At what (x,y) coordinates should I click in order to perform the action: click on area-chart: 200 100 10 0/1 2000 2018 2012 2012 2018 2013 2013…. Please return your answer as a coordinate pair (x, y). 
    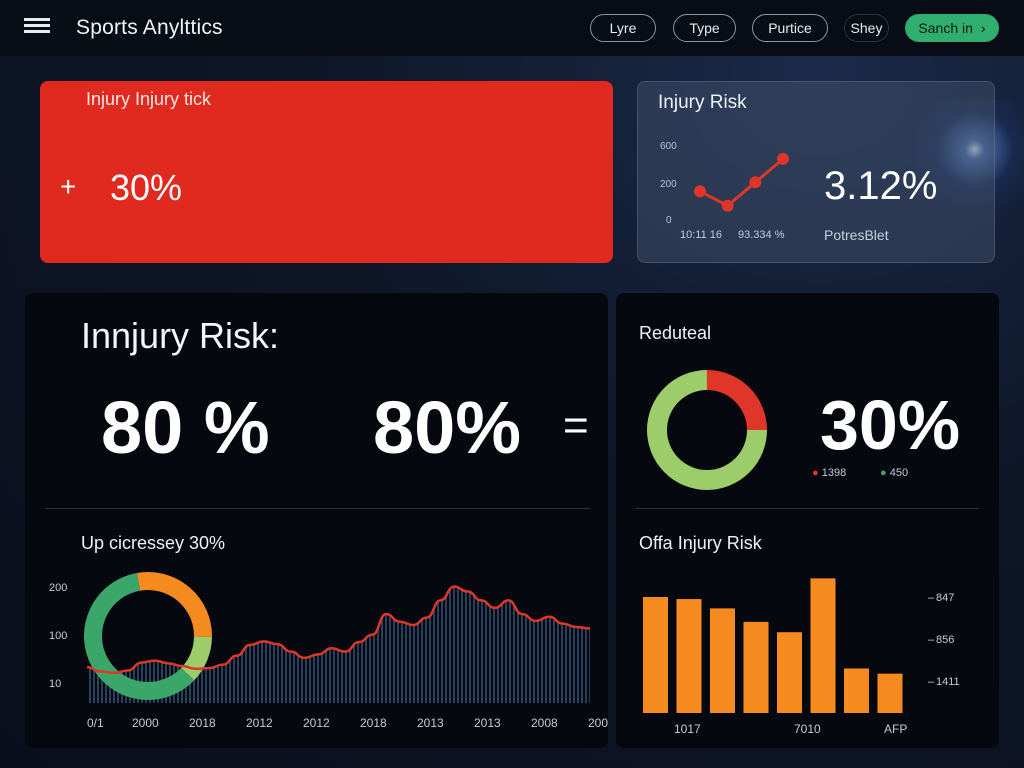
    Looking at the image, I should click on (328, 651).